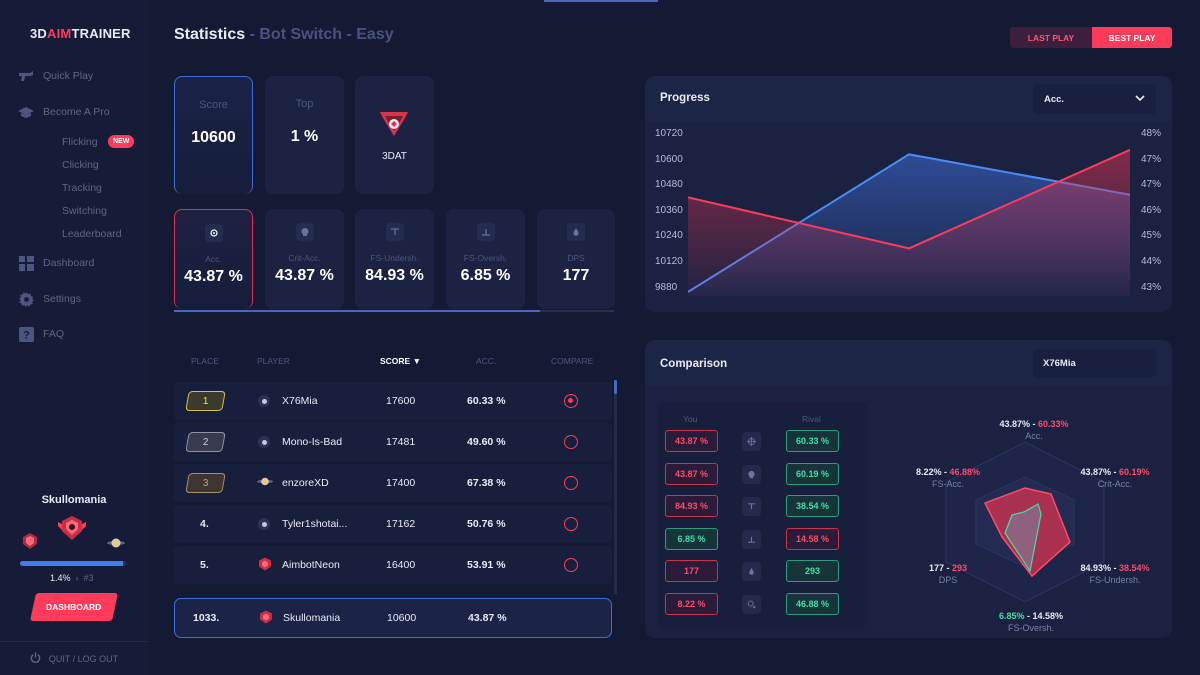 This screenshot has width=1200, height=675. What do you see at coordinates (213, 105) in the screenshot?
I see `score-label: Score` at bounding box center [213, 105].